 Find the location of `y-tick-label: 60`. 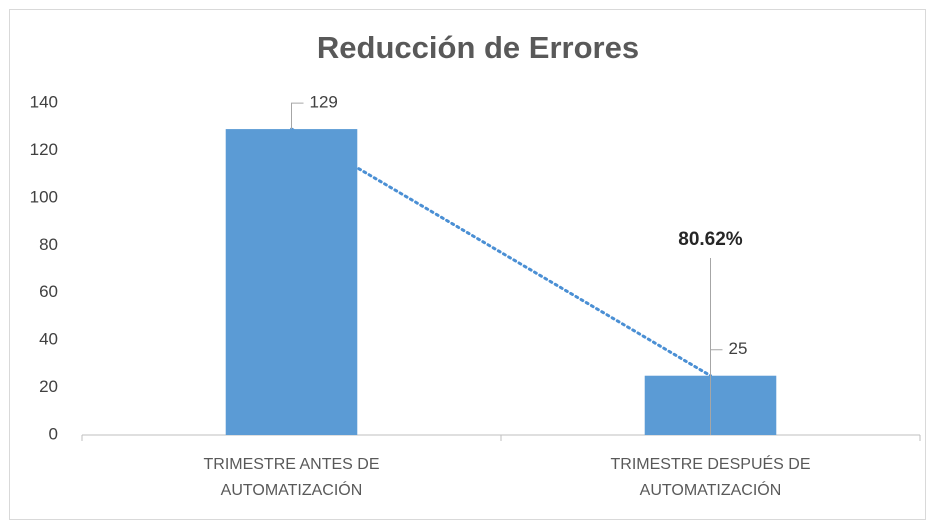

y-tick-label: 60 is located at coordinates (48, 291).